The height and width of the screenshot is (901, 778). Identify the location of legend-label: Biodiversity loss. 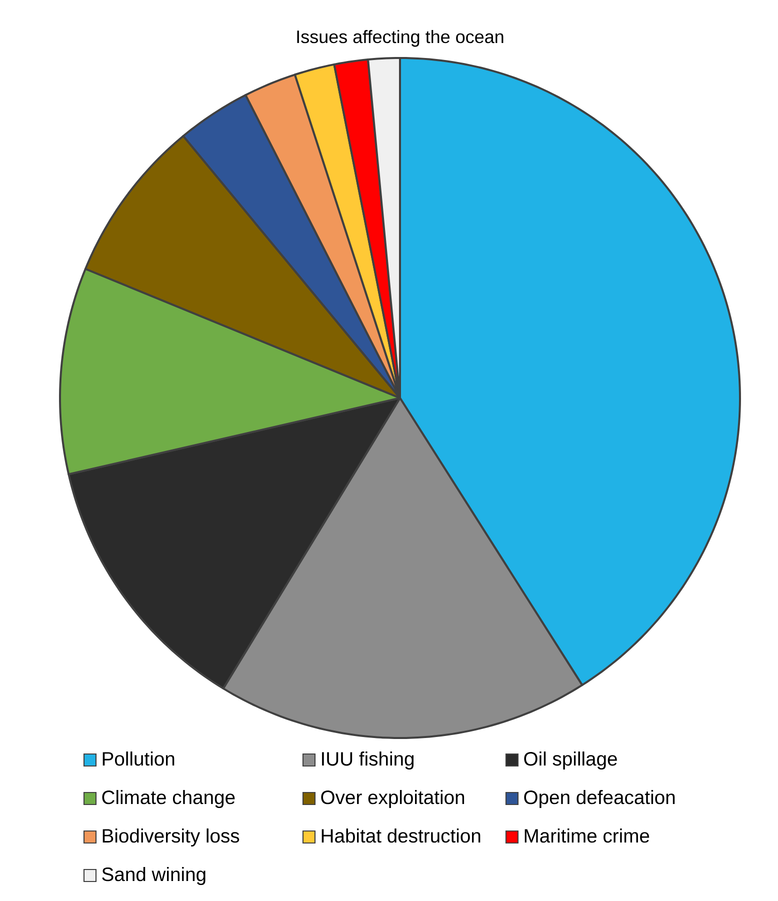
(171, 837).